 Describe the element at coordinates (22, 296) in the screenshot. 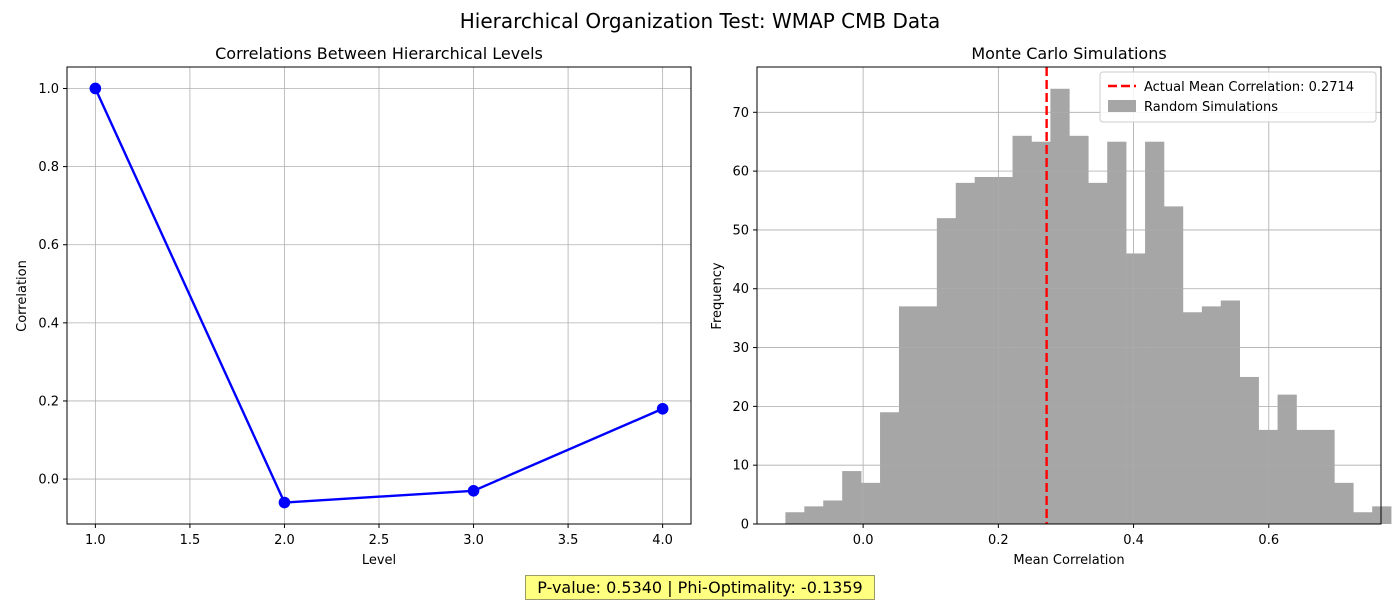

I see `left-y-axis-label: Correlation` at that location.